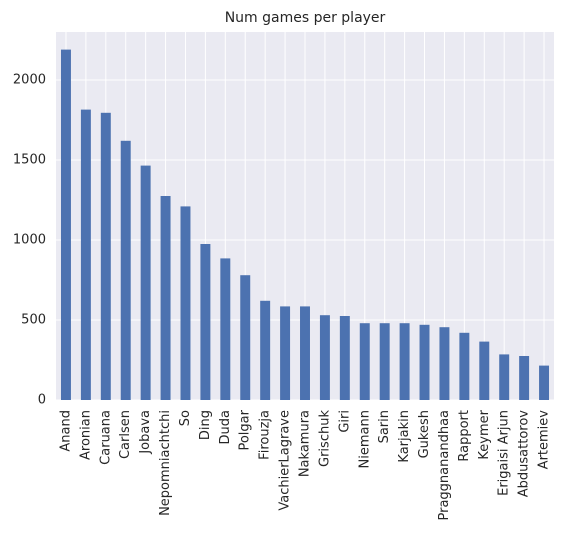  I want to click on bar-rapport, so click(464, 366).